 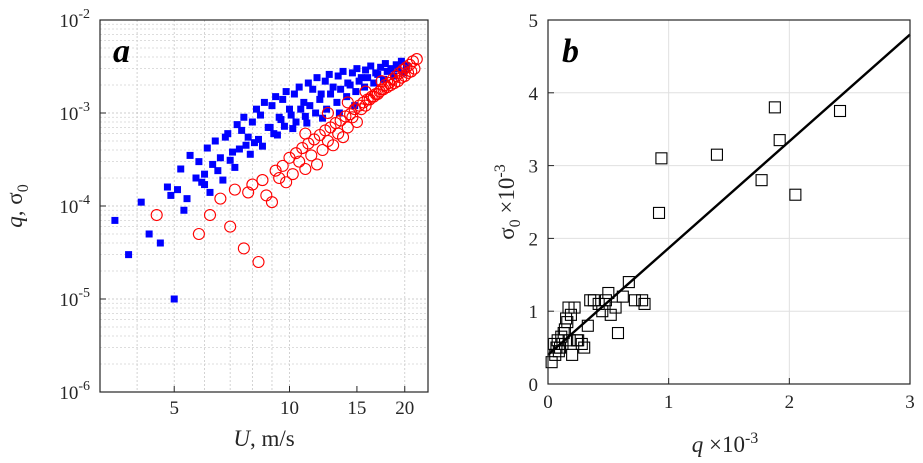 I want to click on y-tick-label: 0, so click(x=534, y=385).